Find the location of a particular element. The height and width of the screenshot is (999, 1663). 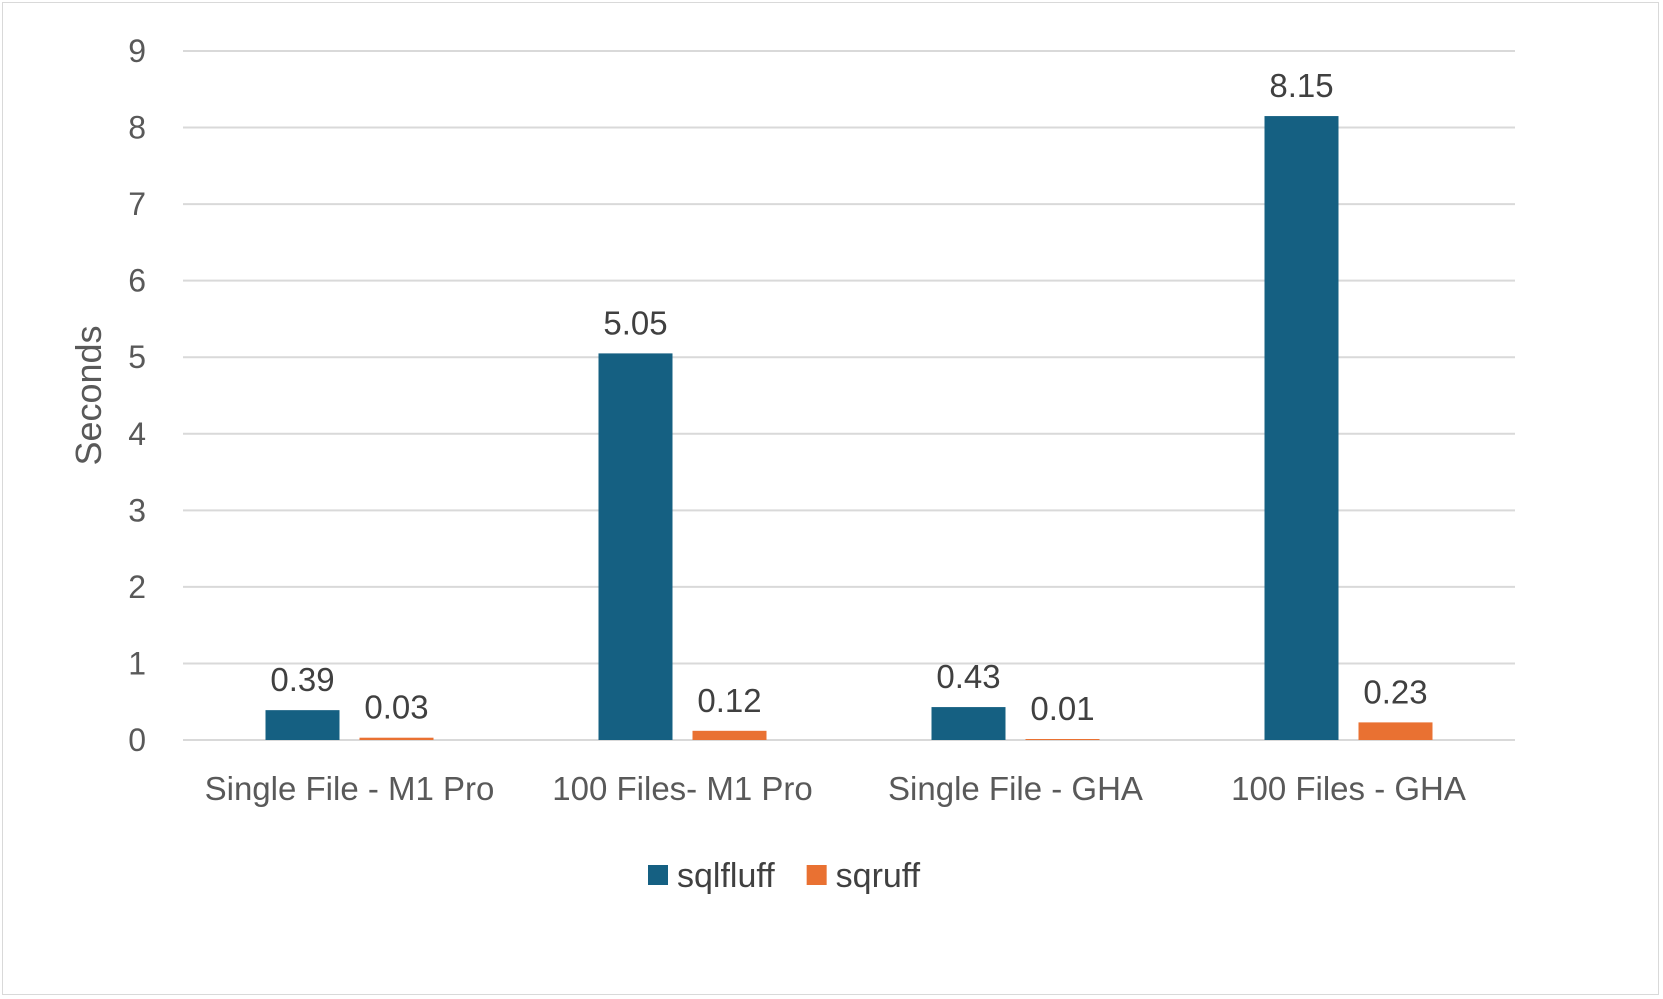

data-label-sqruff: 0.03 is located at coordinates (396, 707).